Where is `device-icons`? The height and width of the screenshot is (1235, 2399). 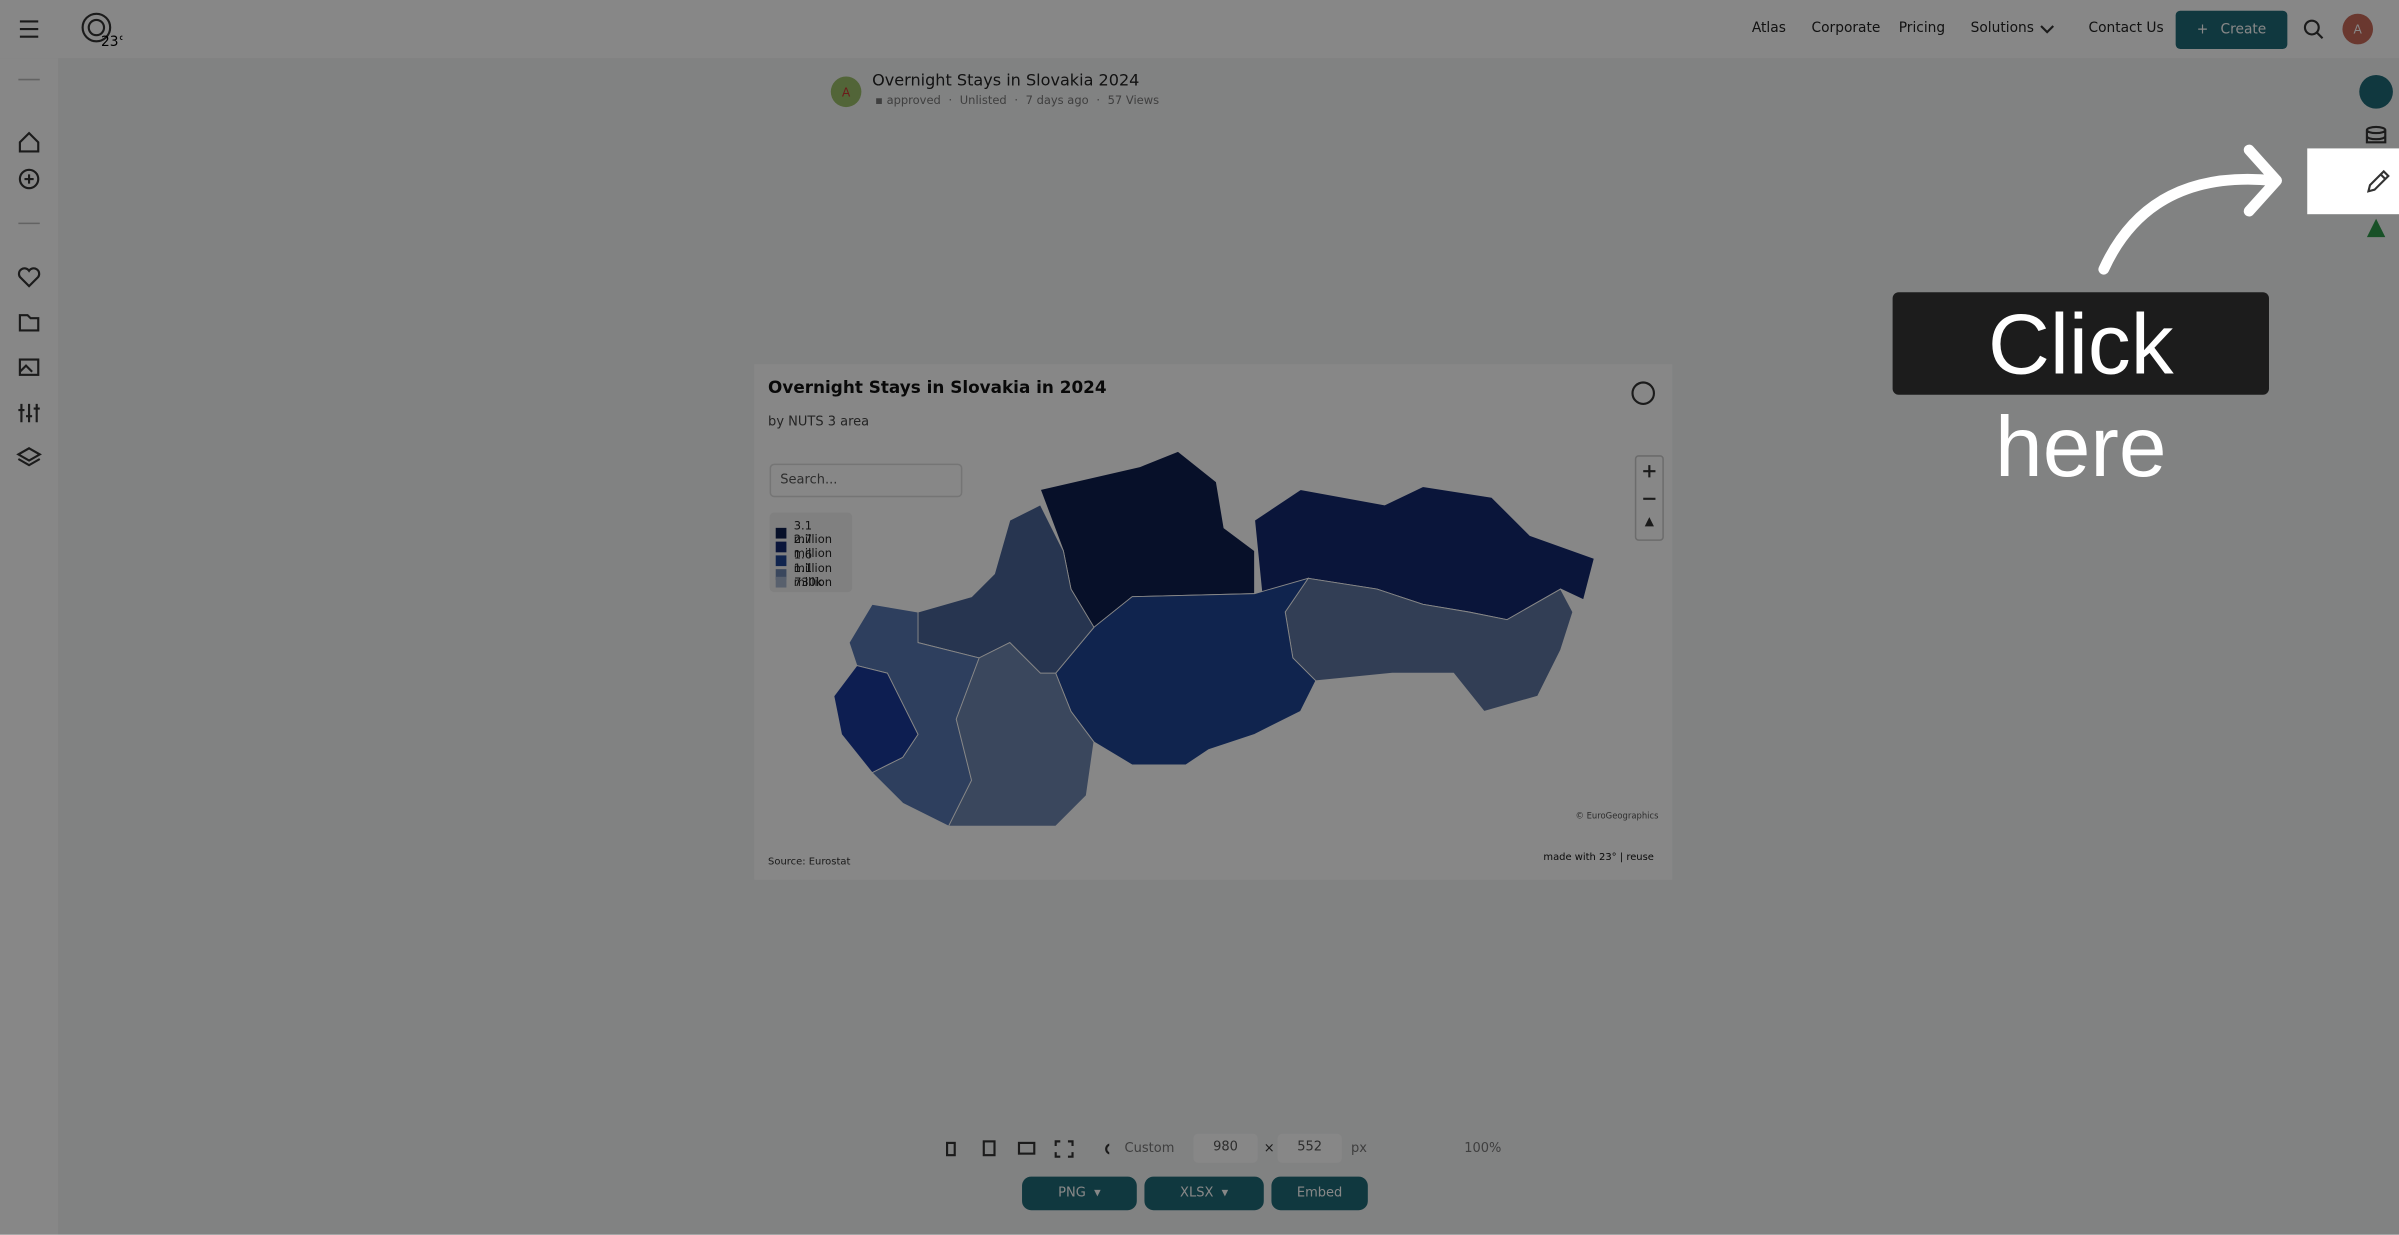
device-icons is located at coordinates (1027, 1149).